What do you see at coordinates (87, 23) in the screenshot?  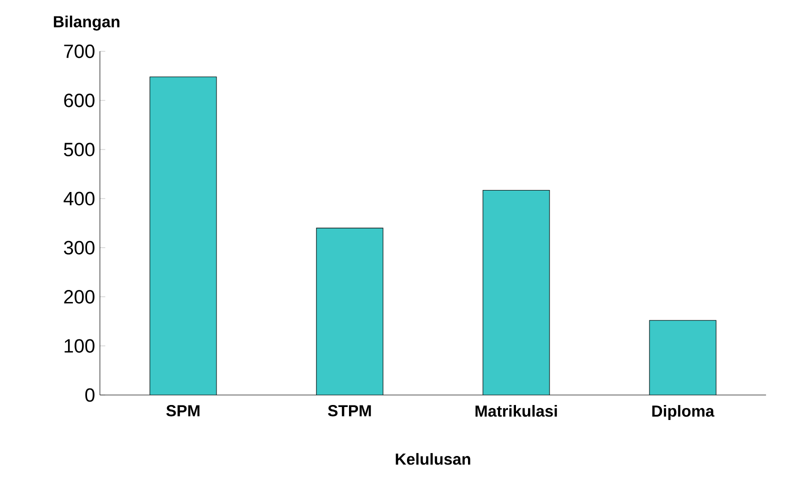 I see `y-axis-title: Bilangan` at bounding box center [87, 23].